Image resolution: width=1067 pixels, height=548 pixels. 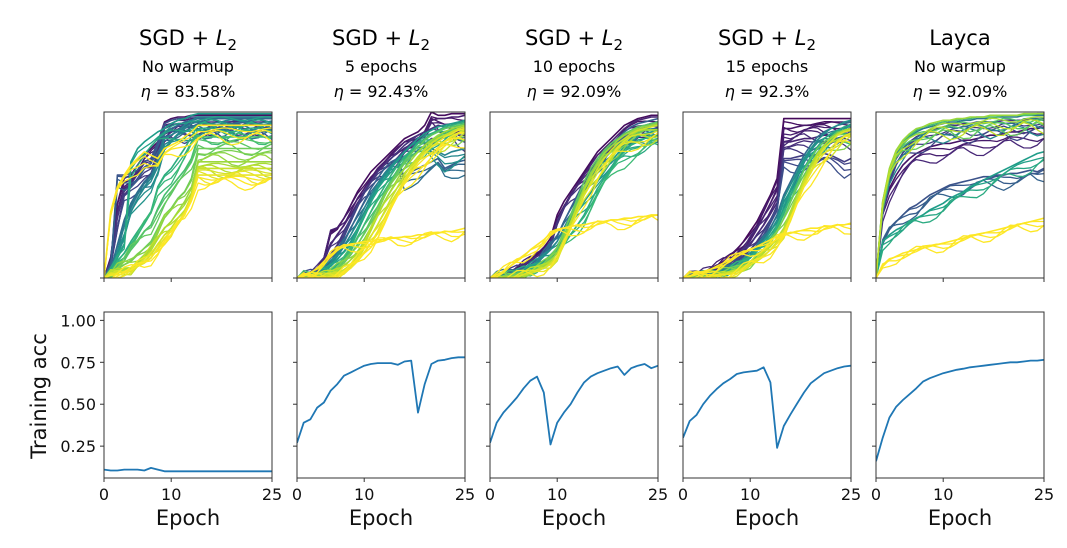 I want to click on panel-title-warmup: 10 epochs, so click(x=574, y=66).